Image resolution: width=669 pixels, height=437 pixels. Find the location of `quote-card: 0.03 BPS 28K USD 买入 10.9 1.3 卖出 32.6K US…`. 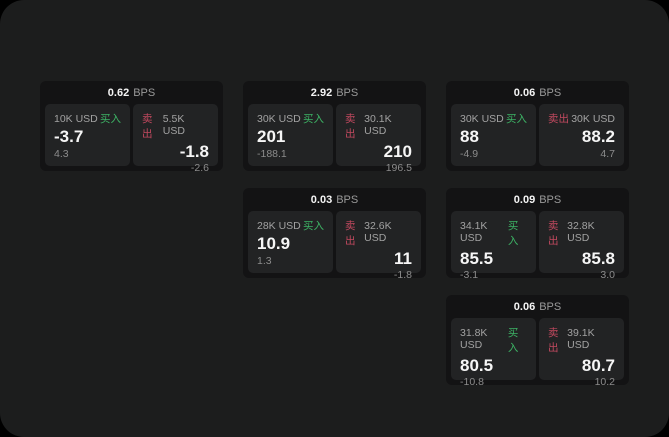

quote-card: 0.03 BPS 28K USD 买入 10.9 1.3 卖出 32.6K US… is located at coordinates (334, 234).